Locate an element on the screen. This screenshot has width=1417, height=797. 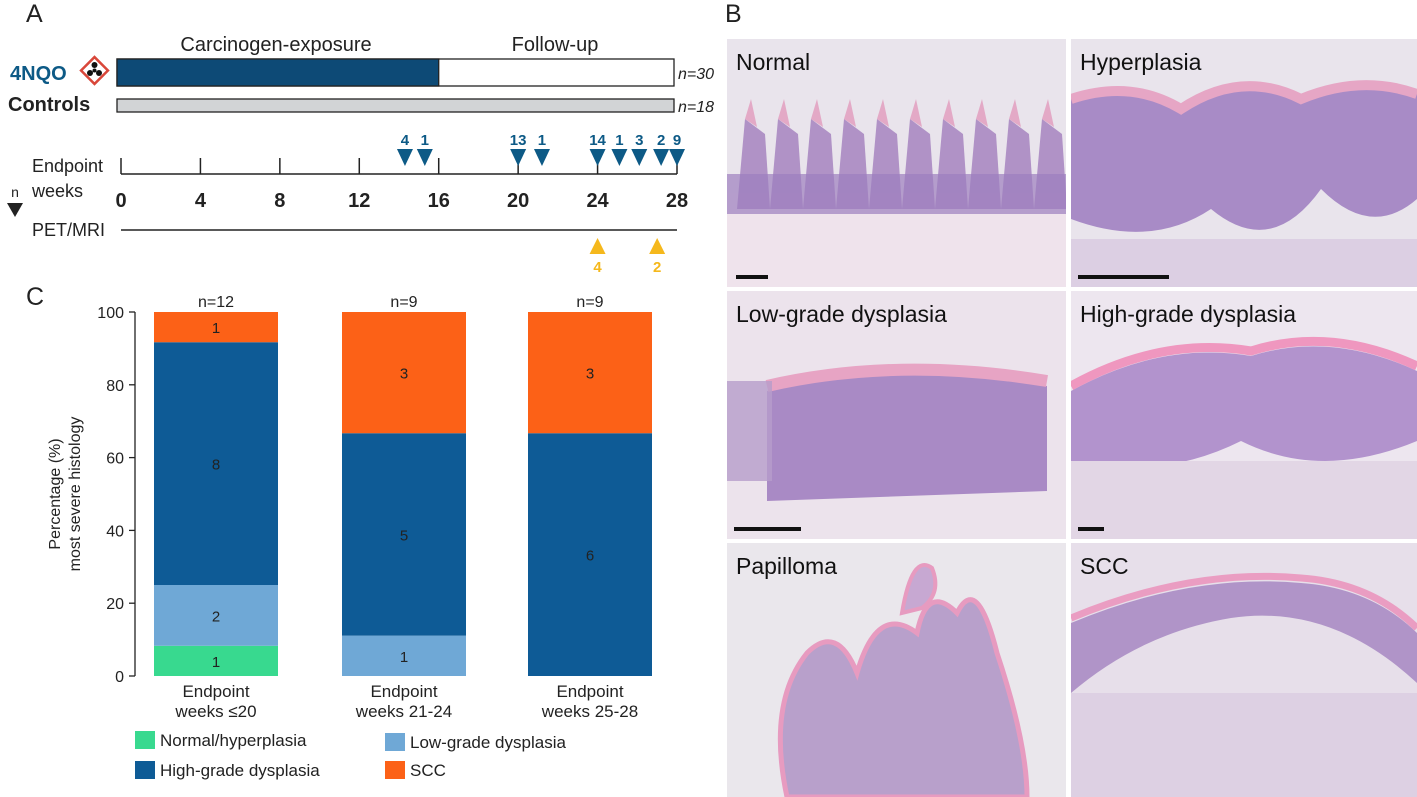
legend-label: Normal/hyperplasia is located at coordinates (233, 740).